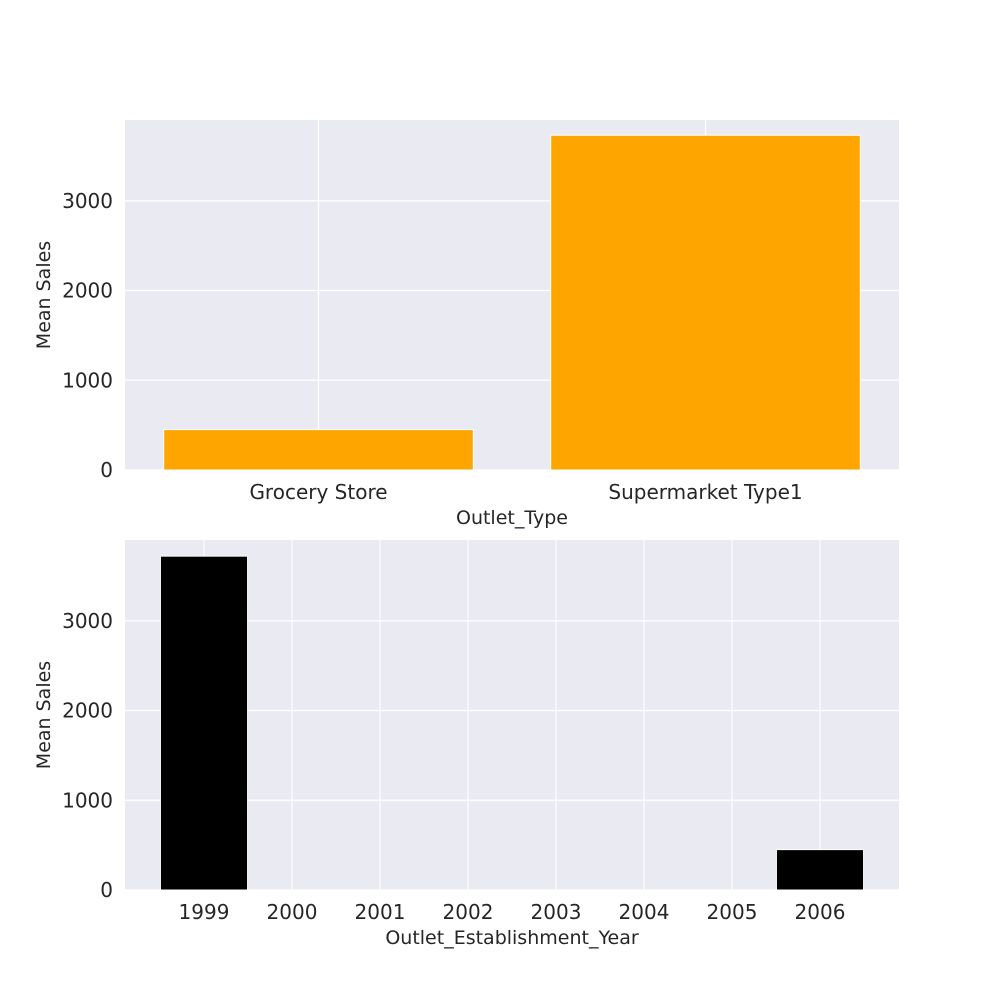 Image resolution: width=1000 pixels, height=1000 pixels. What do you see at coordinates (318, 492) in the screenshot?
I see `x-tick-label: Grocery Store` at bounding box center [318, 492].